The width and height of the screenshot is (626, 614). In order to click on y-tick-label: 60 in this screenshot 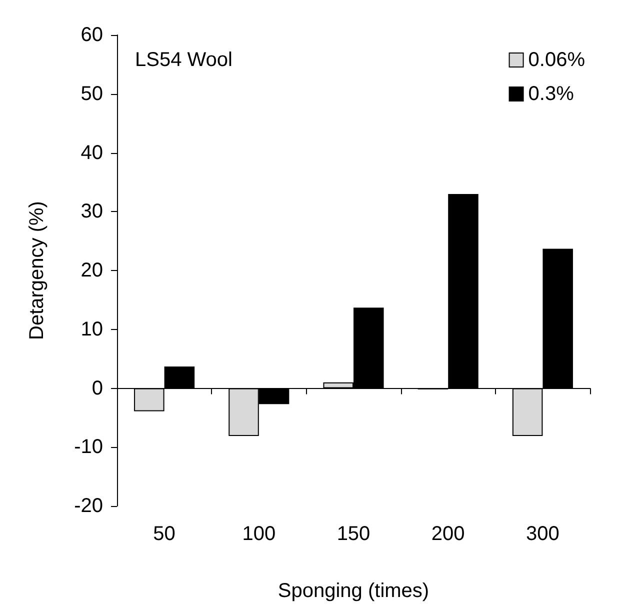, I will do `click(91, 35)`.